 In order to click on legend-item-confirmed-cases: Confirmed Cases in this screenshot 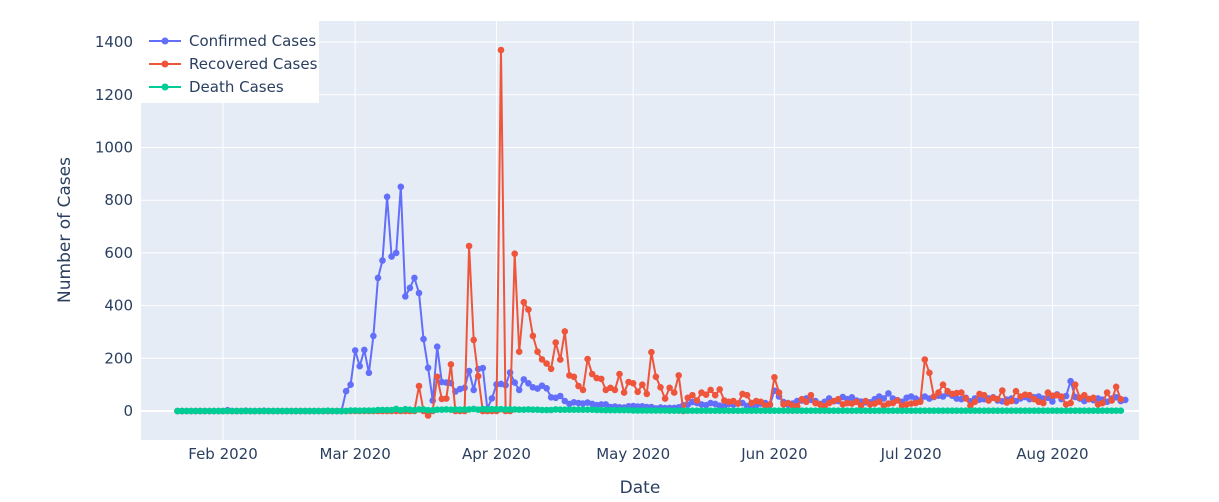, I will do `click(232, 41)`.